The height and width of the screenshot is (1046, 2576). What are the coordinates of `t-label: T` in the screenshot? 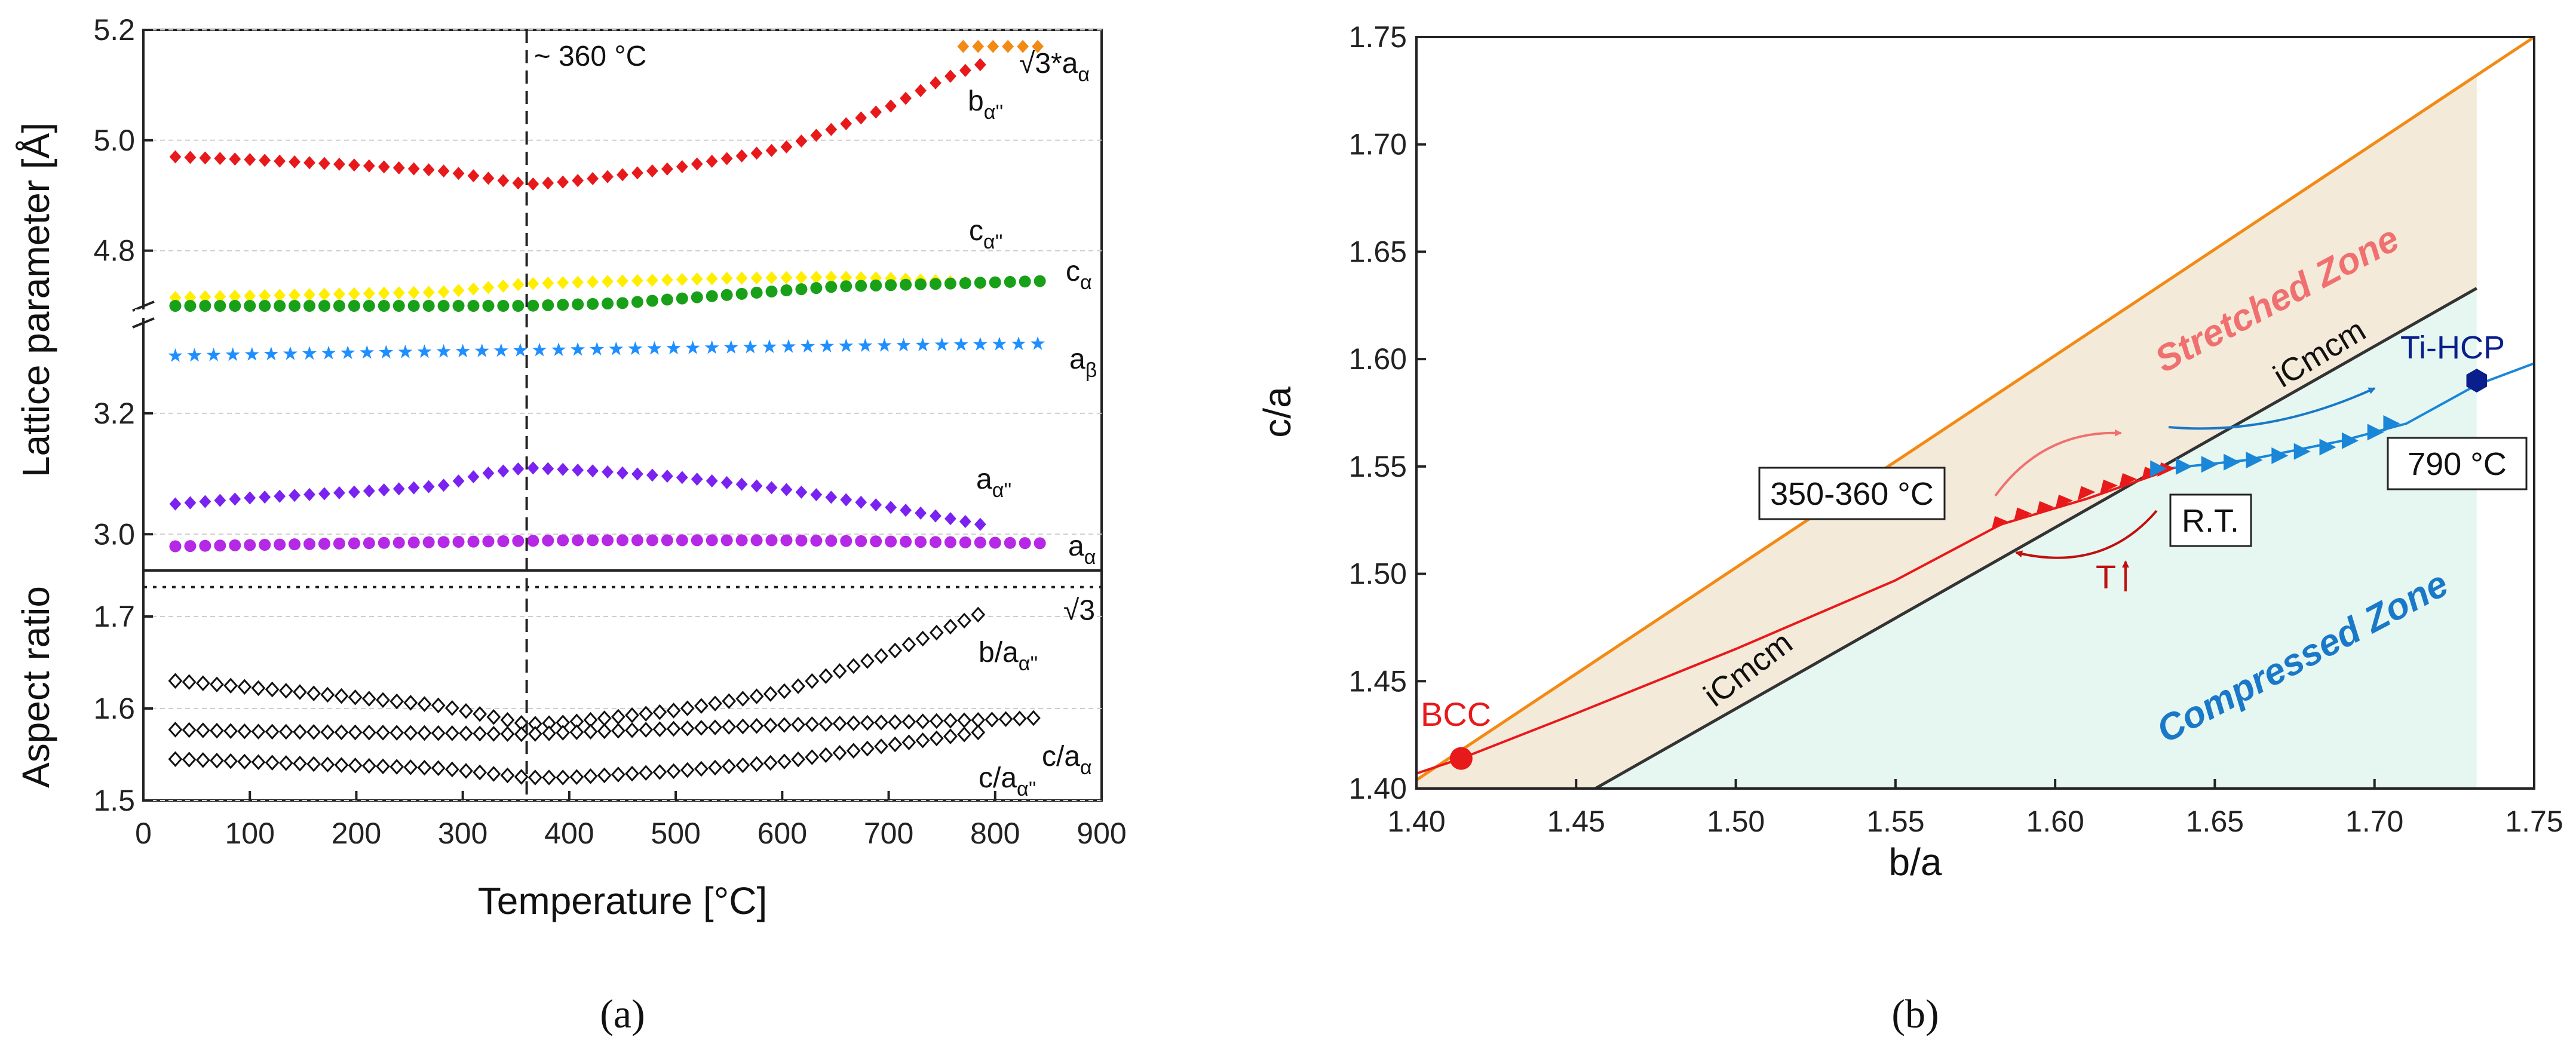 It's located at (2106, 577).